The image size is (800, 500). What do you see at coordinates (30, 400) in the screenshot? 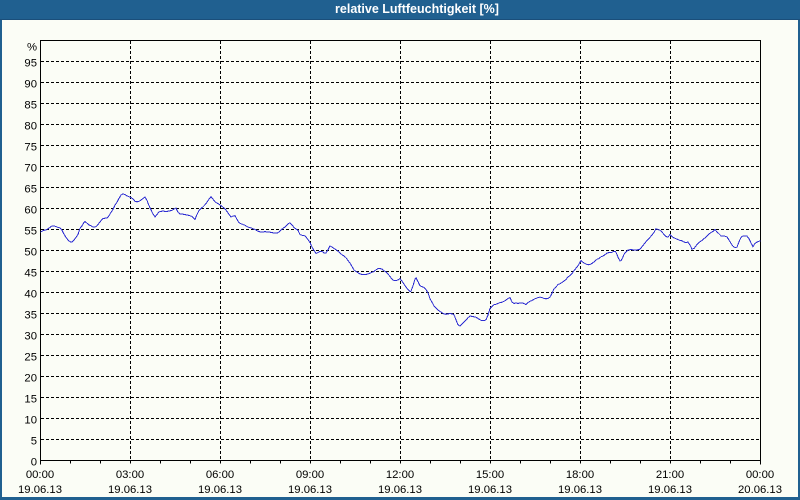
I see `svg-text: 15` at bounding box center [30, 400].